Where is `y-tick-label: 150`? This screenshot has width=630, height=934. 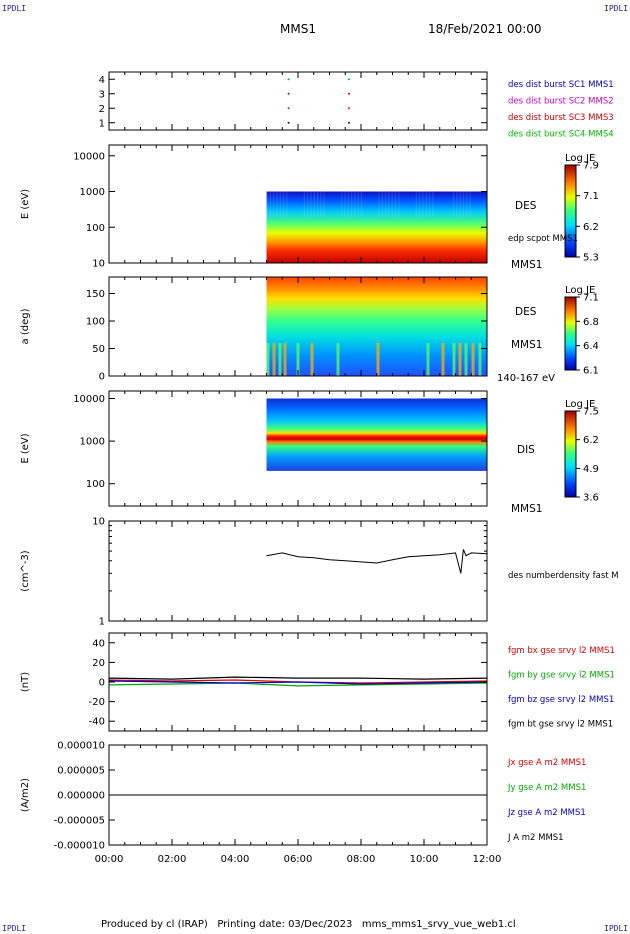 y-tick-label: 150 is located at coordinates (95, 294).